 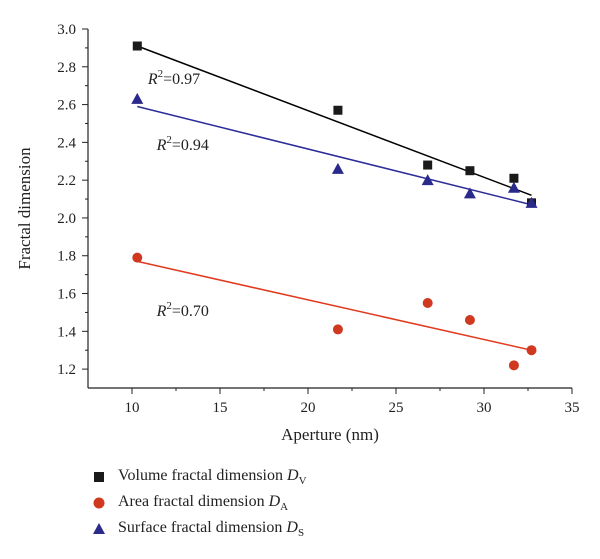 I want to click on legend-item-area: Area fractal dimension DA, so click(x=198, y=503).